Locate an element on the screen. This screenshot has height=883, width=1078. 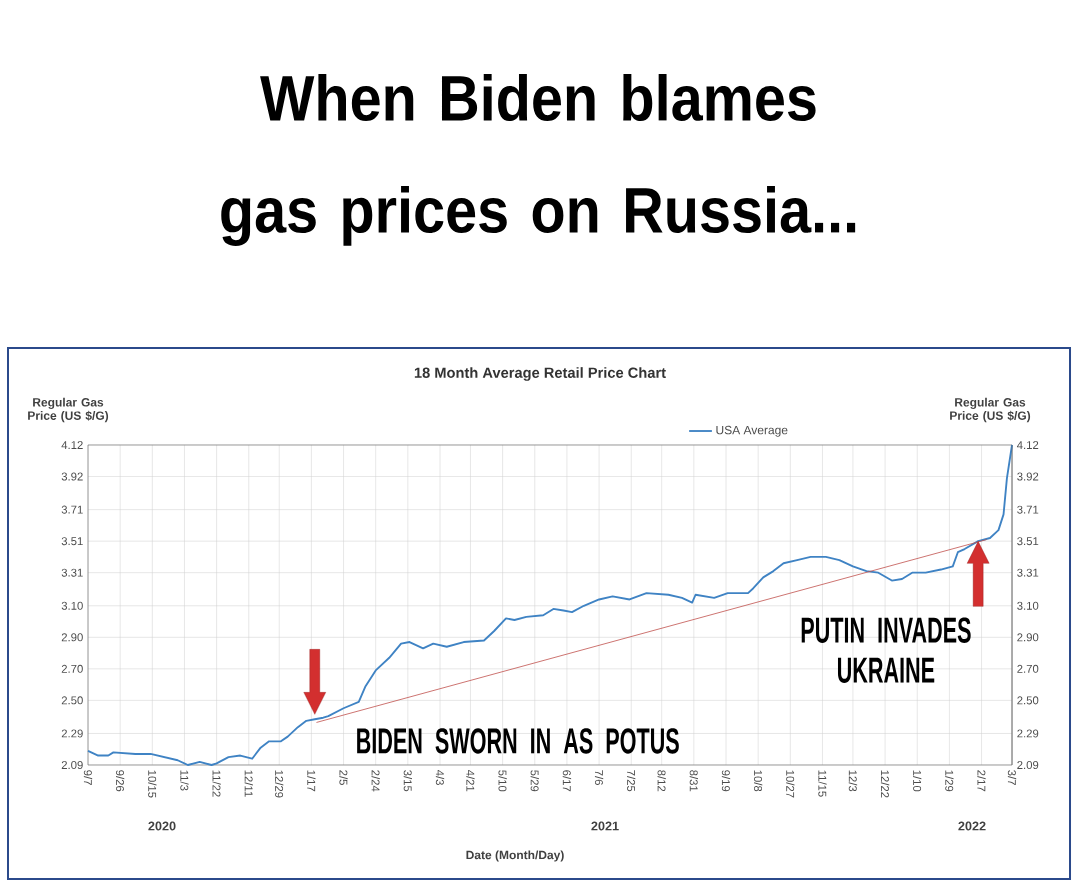
x-tick-label: 7/25 is located at coordinates (631, 781).